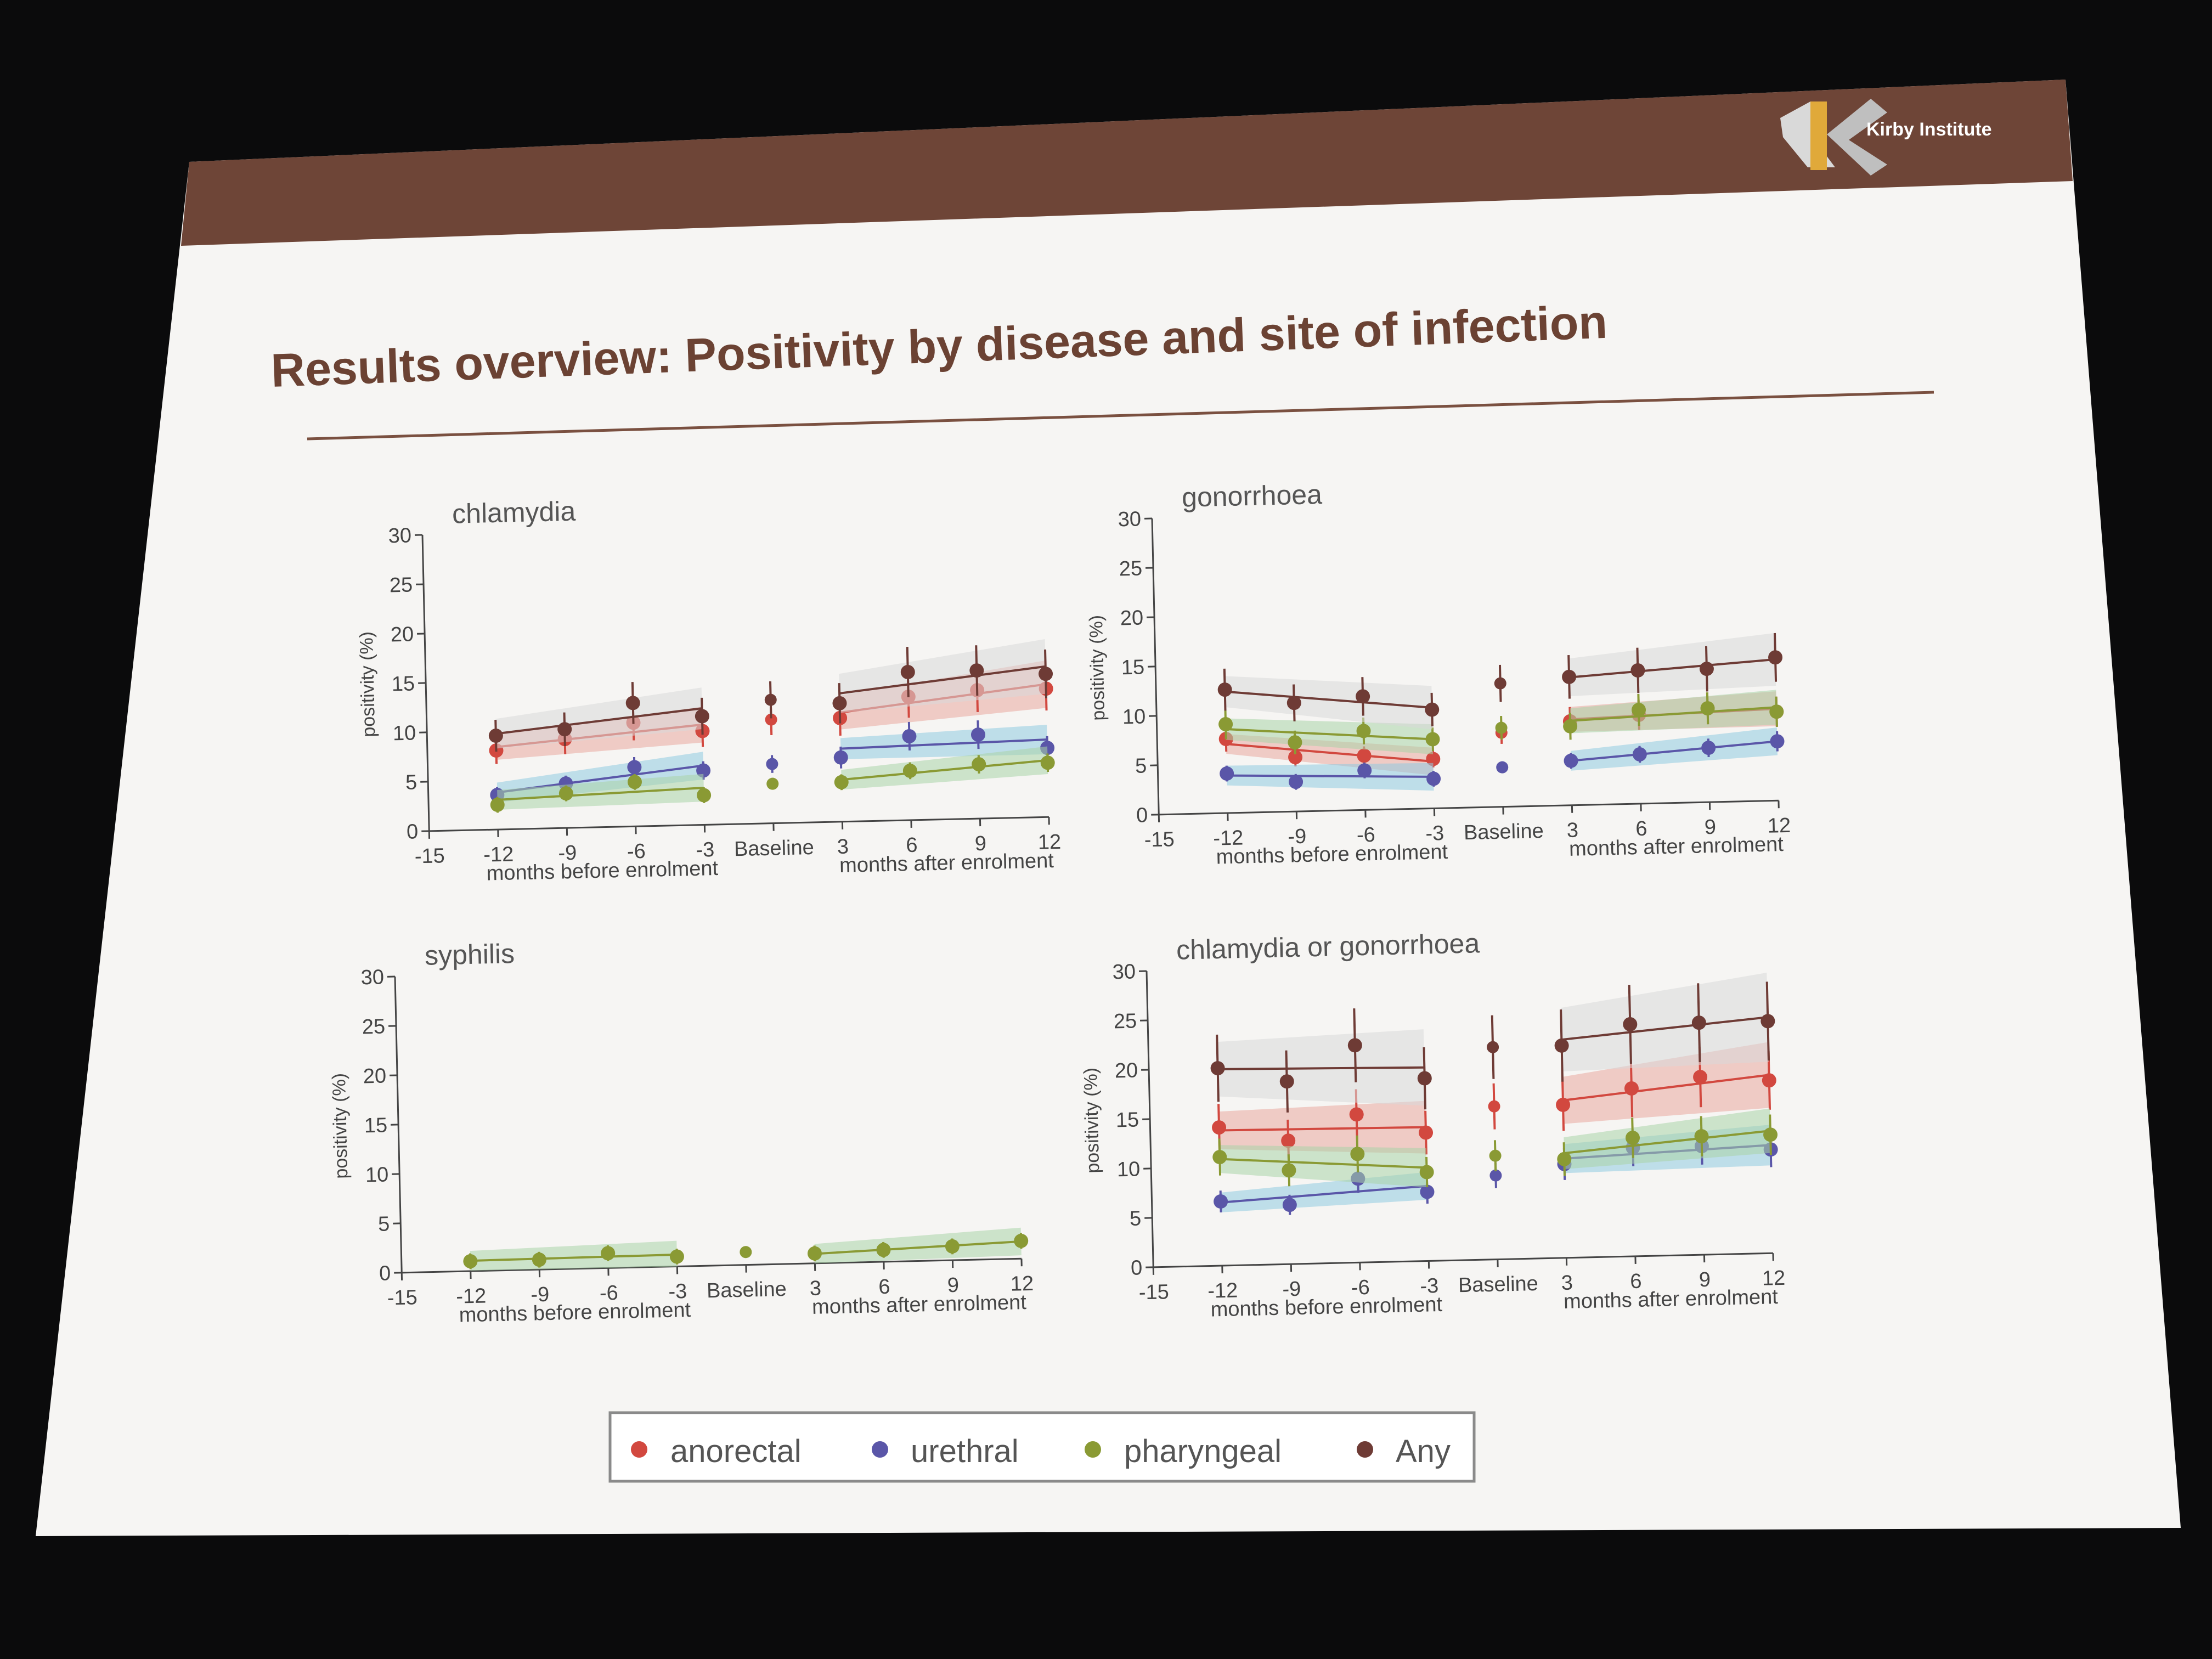  Describe the element at coordinates (1093, 1449) in the screenshot. I see `legend-marker-pharyngeal` at that location.